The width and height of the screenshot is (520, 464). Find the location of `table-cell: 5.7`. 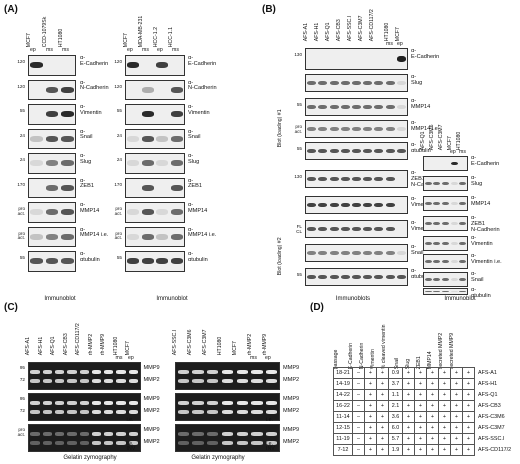

table-cell: 5.7 is located at coordinates (395, 439).